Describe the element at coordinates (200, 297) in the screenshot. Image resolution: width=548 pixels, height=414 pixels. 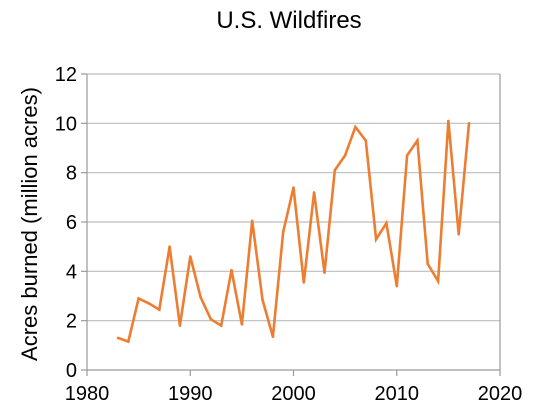
I see `data-point-1991` at that location.